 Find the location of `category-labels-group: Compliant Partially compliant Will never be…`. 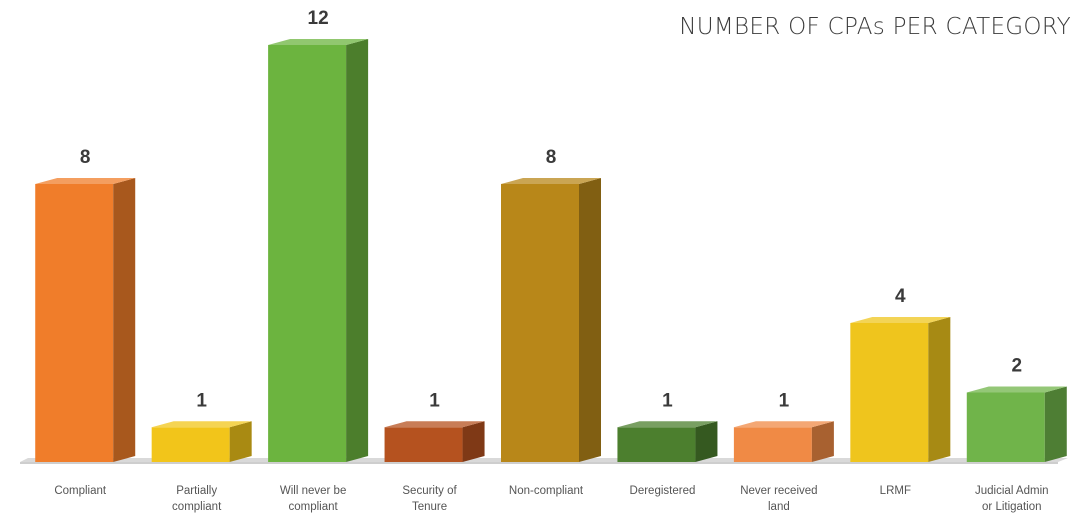

category-labels-group: Compliant Partially compliant Will never be… is located at coordinates (551, 499).